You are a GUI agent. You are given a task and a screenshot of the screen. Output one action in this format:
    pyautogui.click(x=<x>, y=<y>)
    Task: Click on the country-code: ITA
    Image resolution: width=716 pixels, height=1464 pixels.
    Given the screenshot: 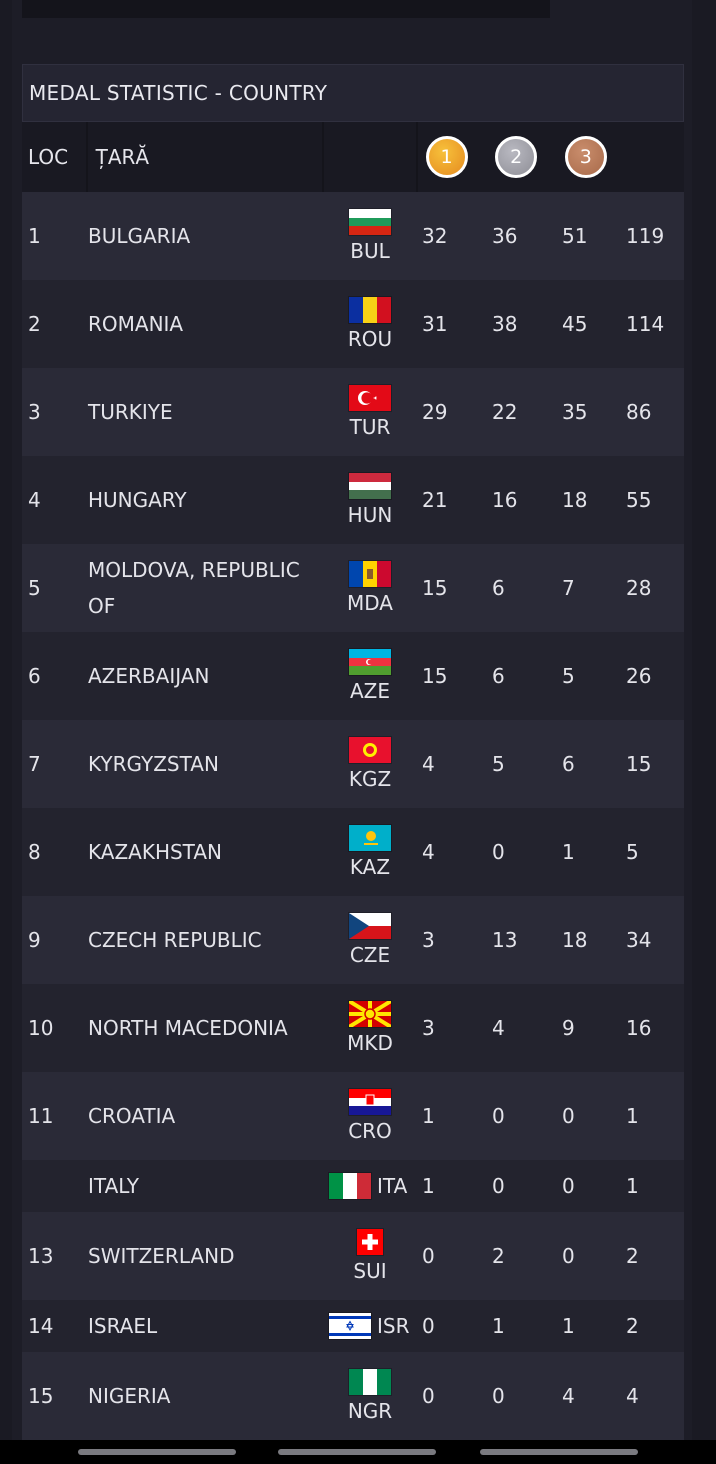 What is the action you would take?
    pyautogui.click(x=392, y=1186)
    